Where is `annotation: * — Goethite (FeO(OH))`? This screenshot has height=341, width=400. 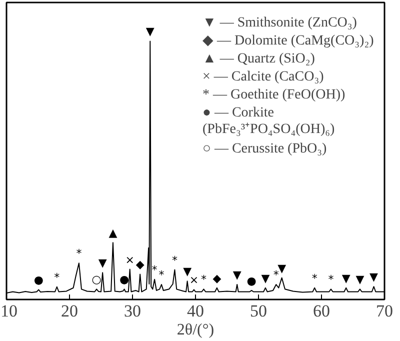 annotation: * — Goethite (FeO(OH)) is located at coordinates (274, 95).